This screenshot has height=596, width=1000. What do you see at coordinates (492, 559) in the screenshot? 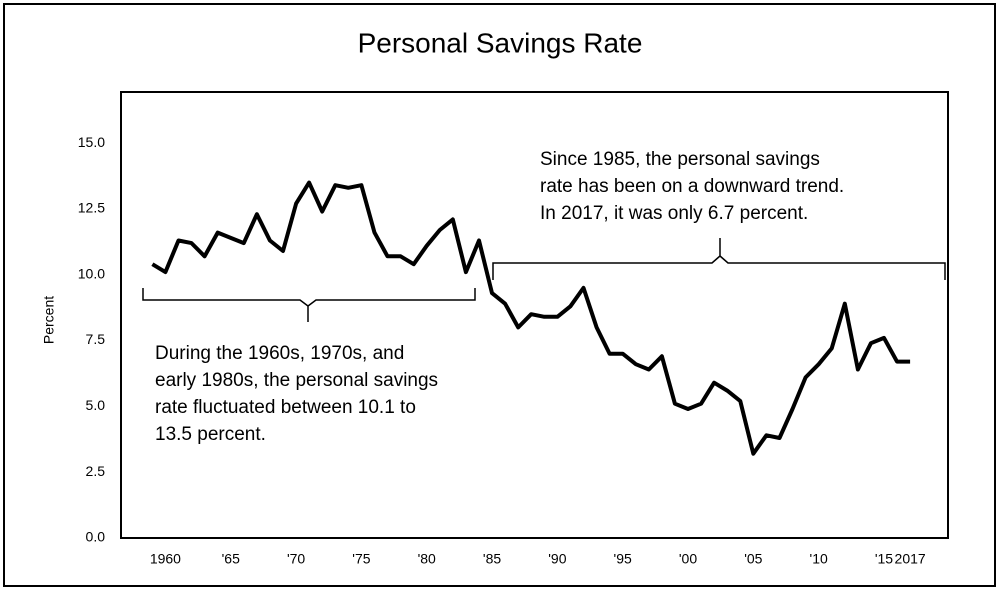
I see `x-tick-label: '85` at bounding box center [492, 559].